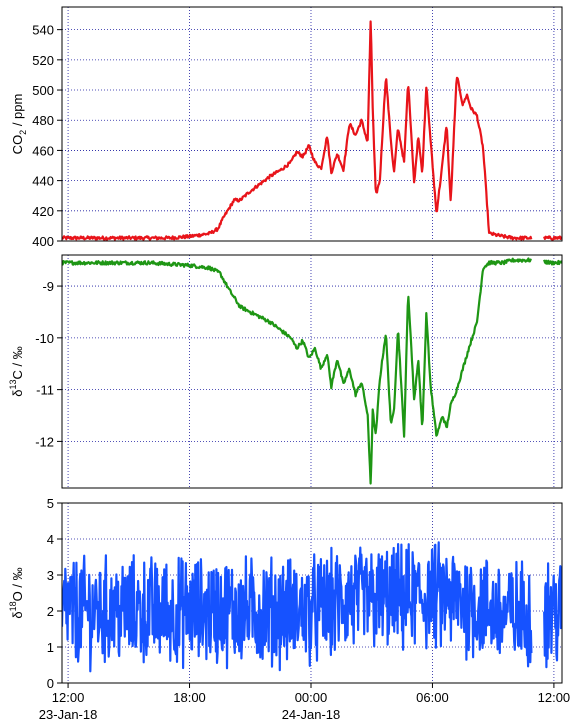  Describe the element at coordinates (16, 592) in the screenshot. I see `y-axis-label: δ18O / ‰` at that location.